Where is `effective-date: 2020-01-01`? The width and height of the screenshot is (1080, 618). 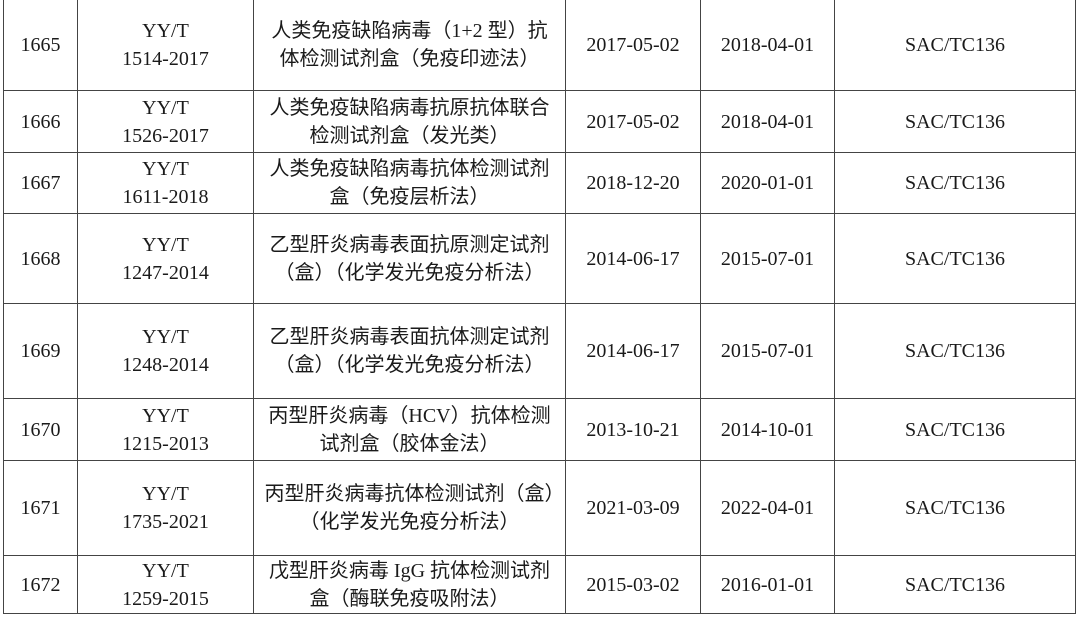 effective-date: 2020-01-01 is located at coordinates (767, 183).